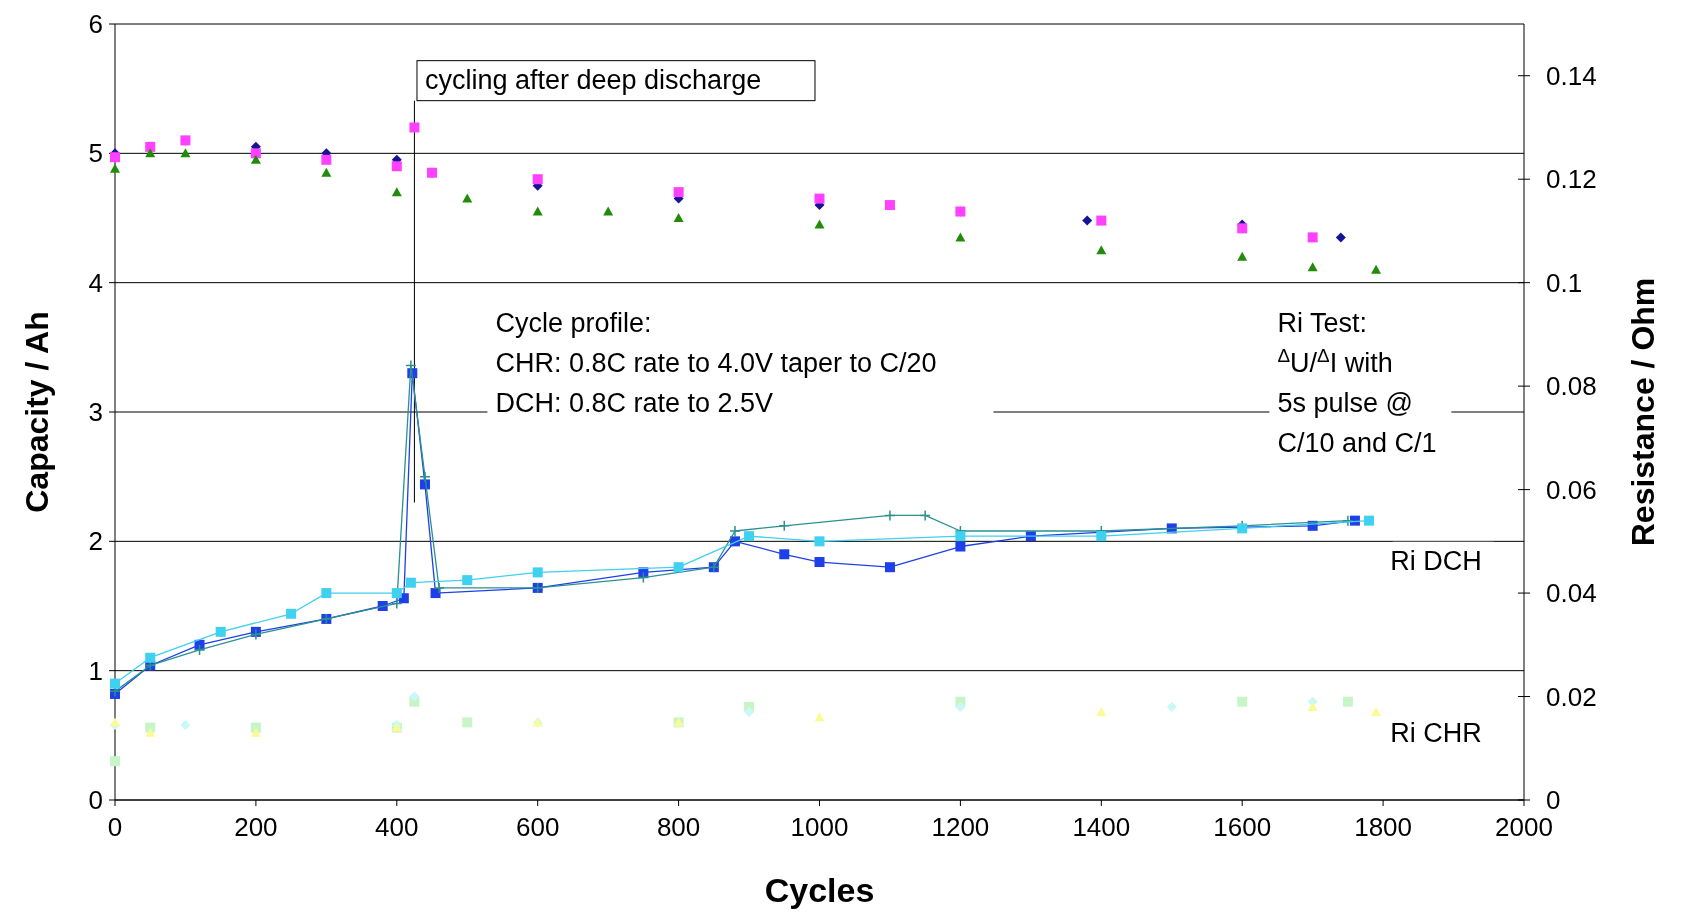 This screenshot has width=1682, height=922. I want to click on y2-tick-label: 0.06, so click(1571, 489).